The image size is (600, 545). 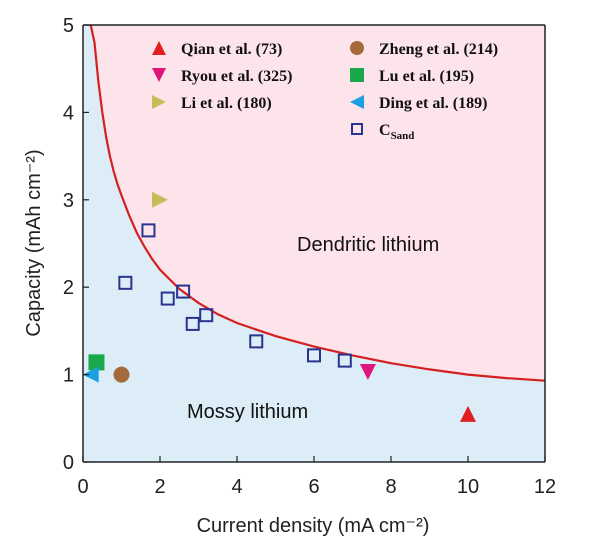 What do you see at coordinates (148, 230) in the screenshot?
I see `data-point-s6-p0` at bounding box center [148, 230].